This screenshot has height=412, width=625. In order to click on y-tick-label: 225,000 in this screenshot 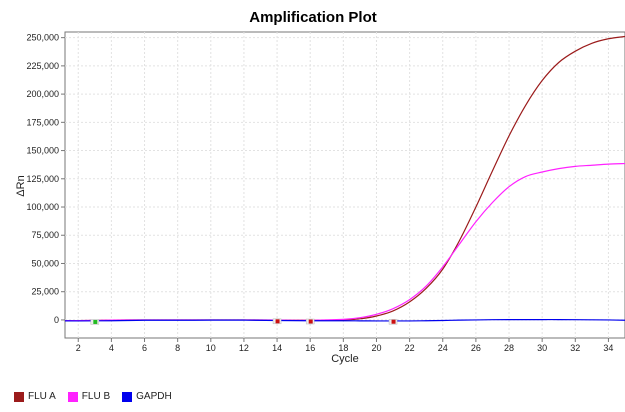, I will do `click(42, 66)`.